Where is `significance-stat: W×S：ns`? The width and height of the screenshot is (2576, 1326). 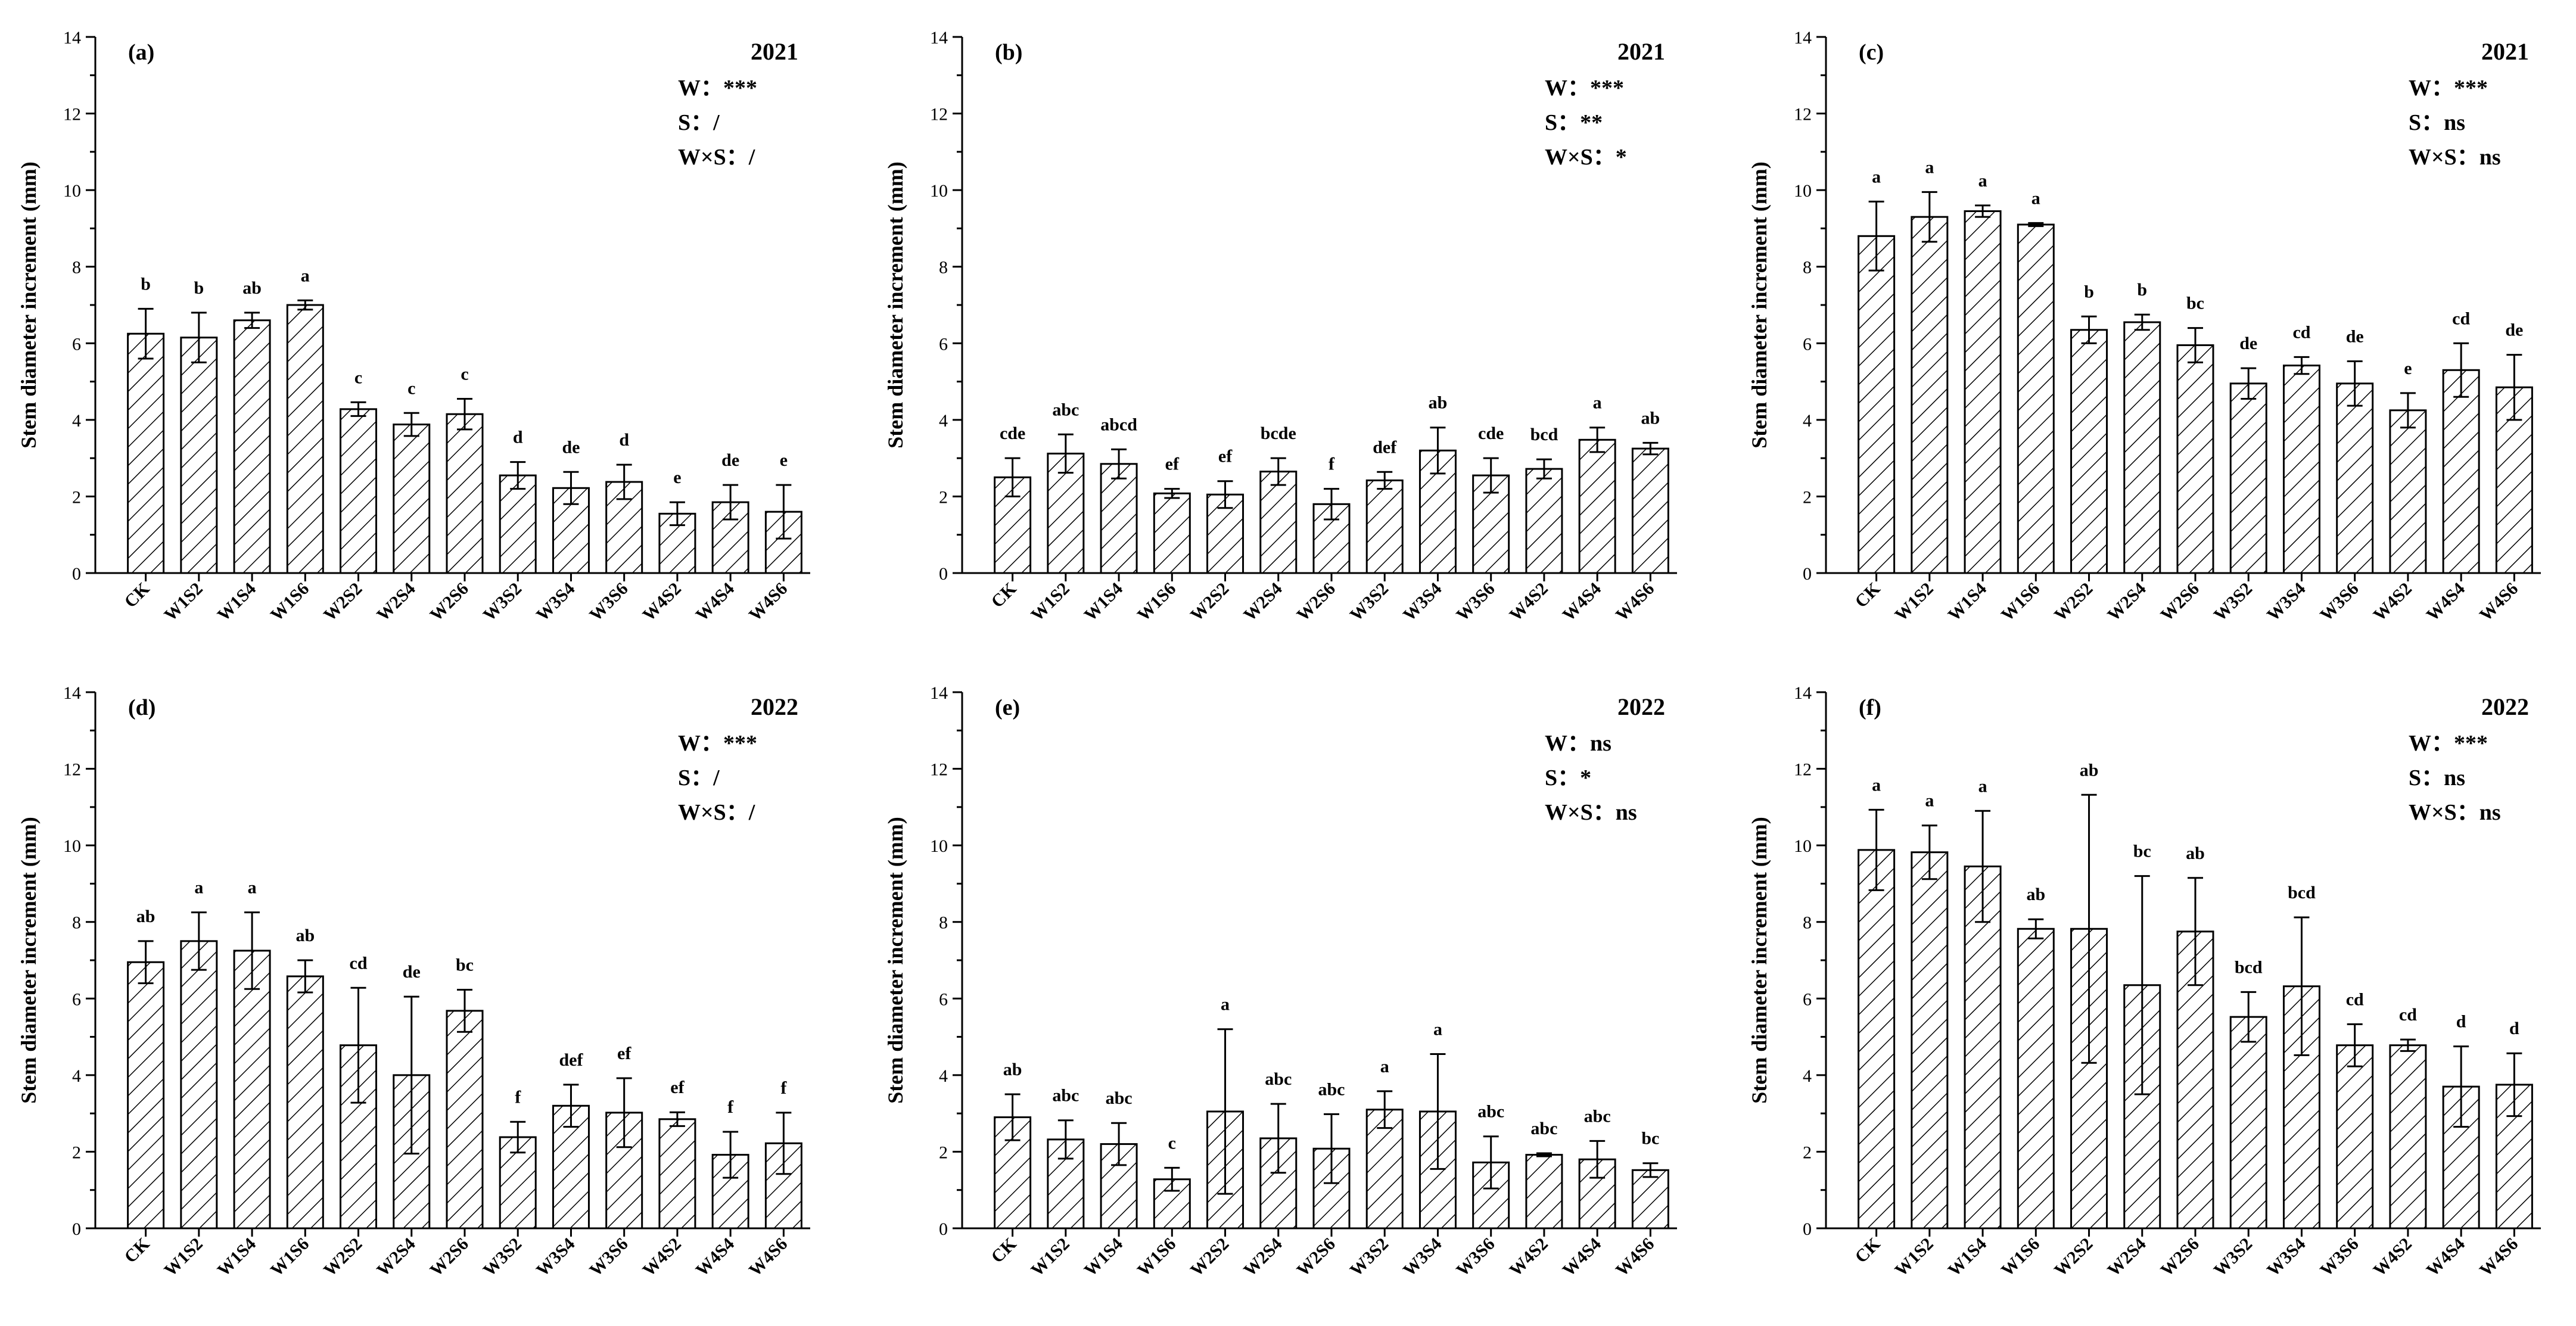 significance-stat: W×S：ns is located at coordinates (1591, 812).